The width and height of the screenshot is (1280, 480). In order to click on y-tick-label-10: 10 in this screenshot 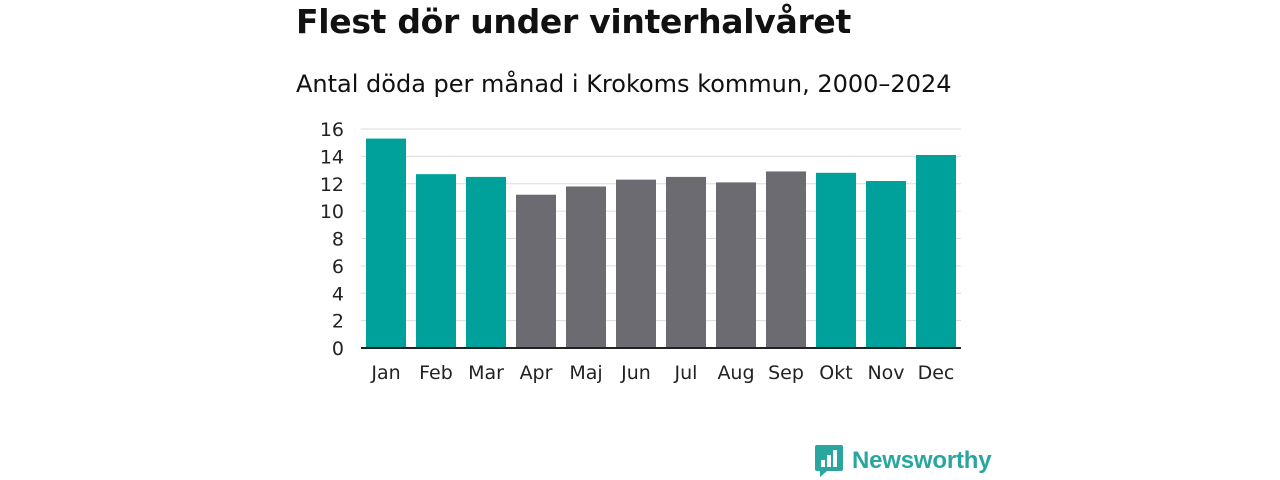, I will do `click(332, 212)`.